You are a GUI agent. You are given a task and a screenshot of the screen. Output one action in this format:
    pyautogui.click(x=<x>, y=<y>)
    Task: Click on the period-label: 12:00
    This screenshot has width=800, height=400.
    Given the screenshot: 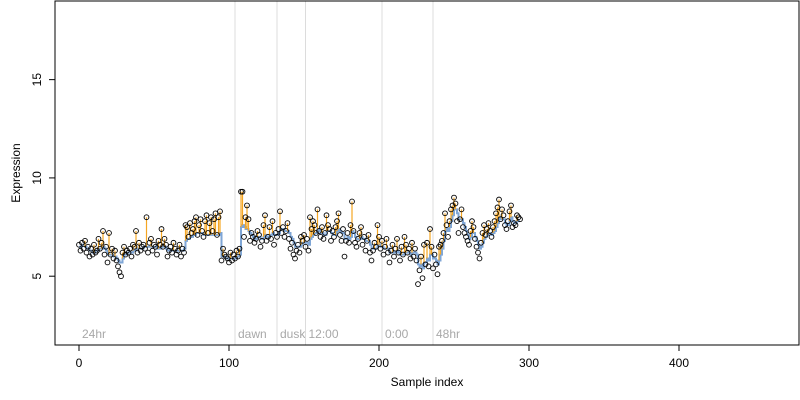 What is the action you would take?
    pyautogui.click(x=324, y=334)
    